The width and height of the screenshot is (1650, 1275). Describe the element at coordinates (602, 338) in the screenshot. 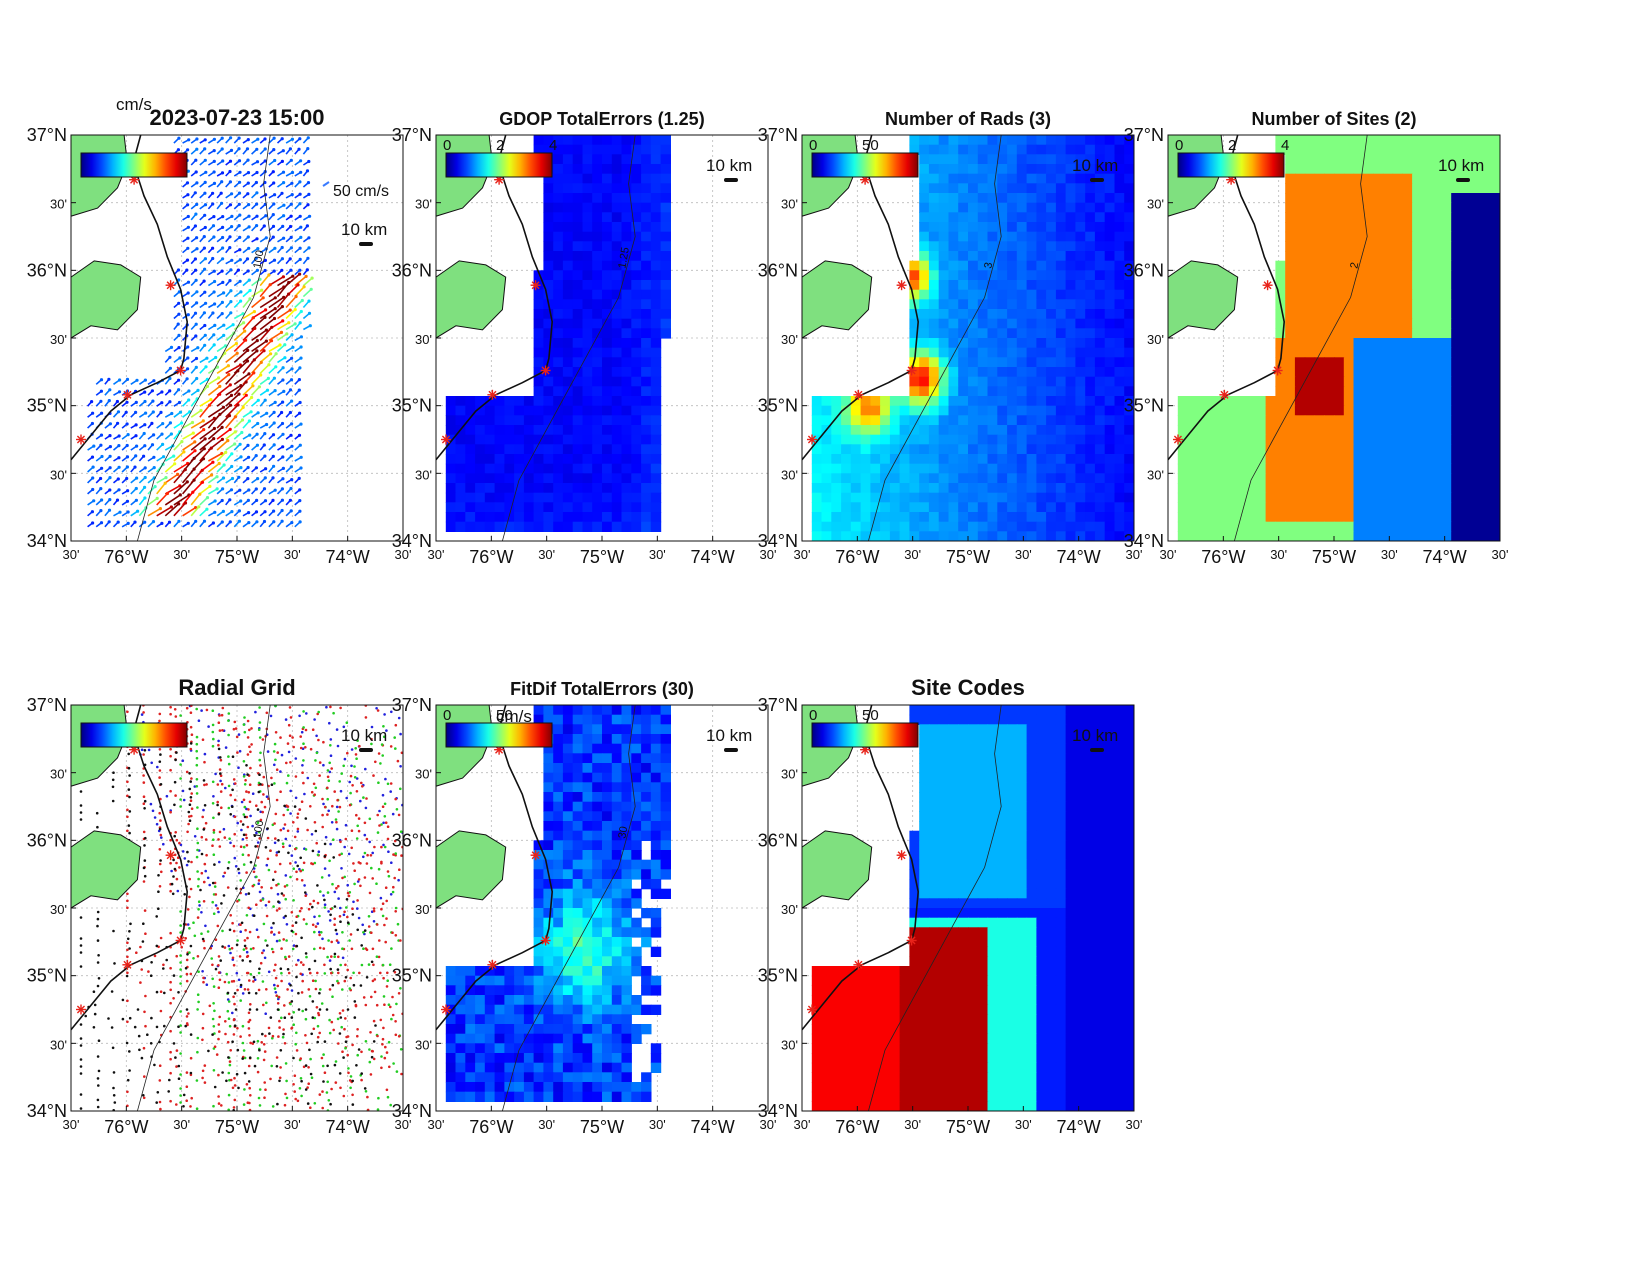

I see `panel-plot-area: 1.25 10 km` at that location.